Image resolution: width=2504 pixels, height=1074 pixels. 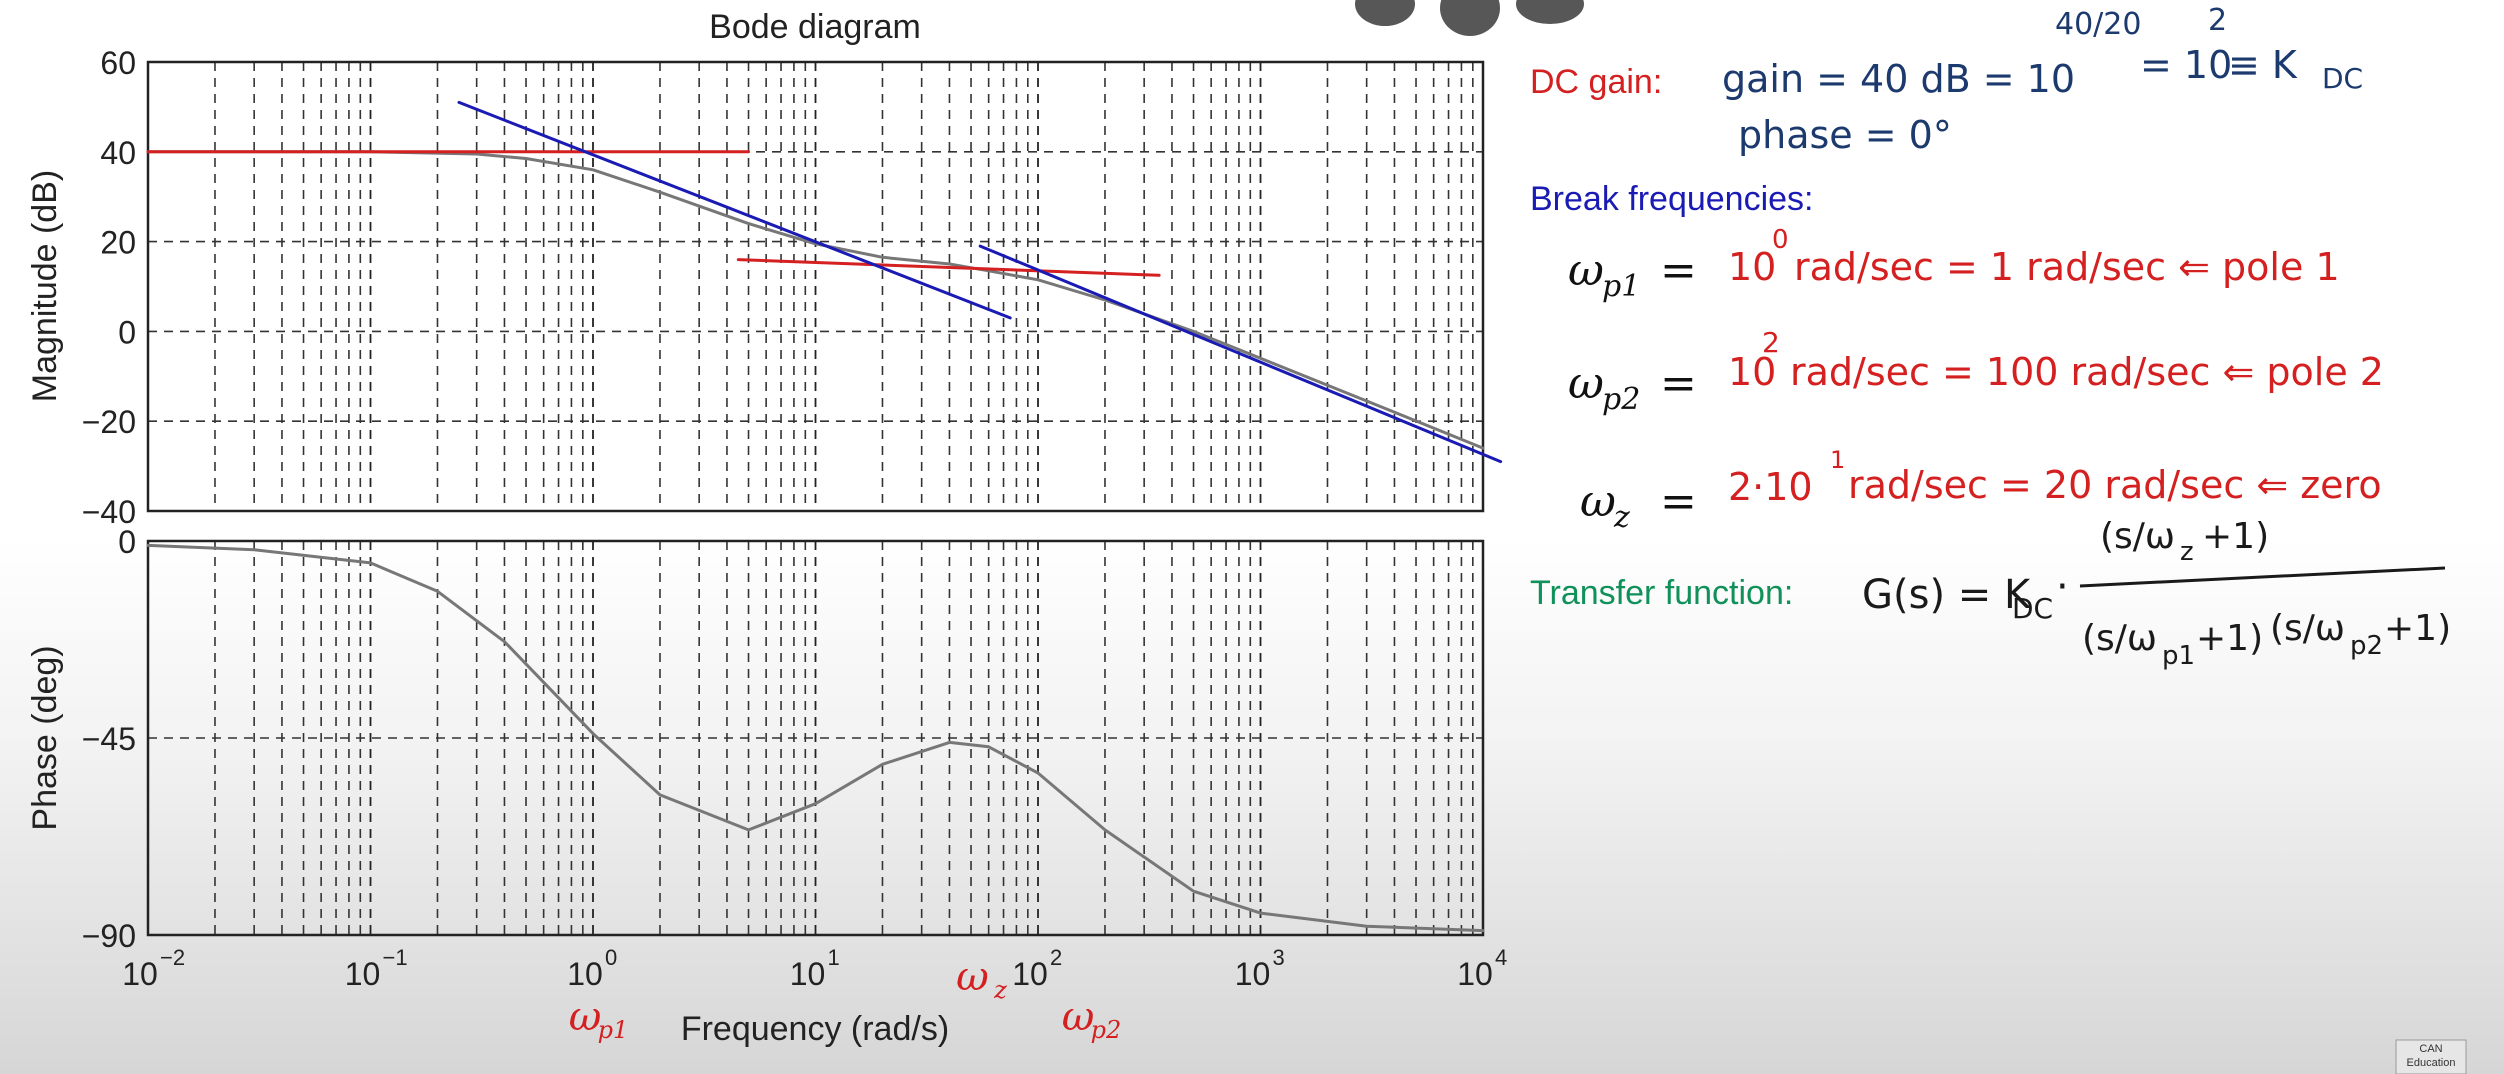 What do you see at coordinates (2229, 638) in the screenshot?
I see `tf-denominator-1-tail: +1)` at bounding box center [2229, 638].